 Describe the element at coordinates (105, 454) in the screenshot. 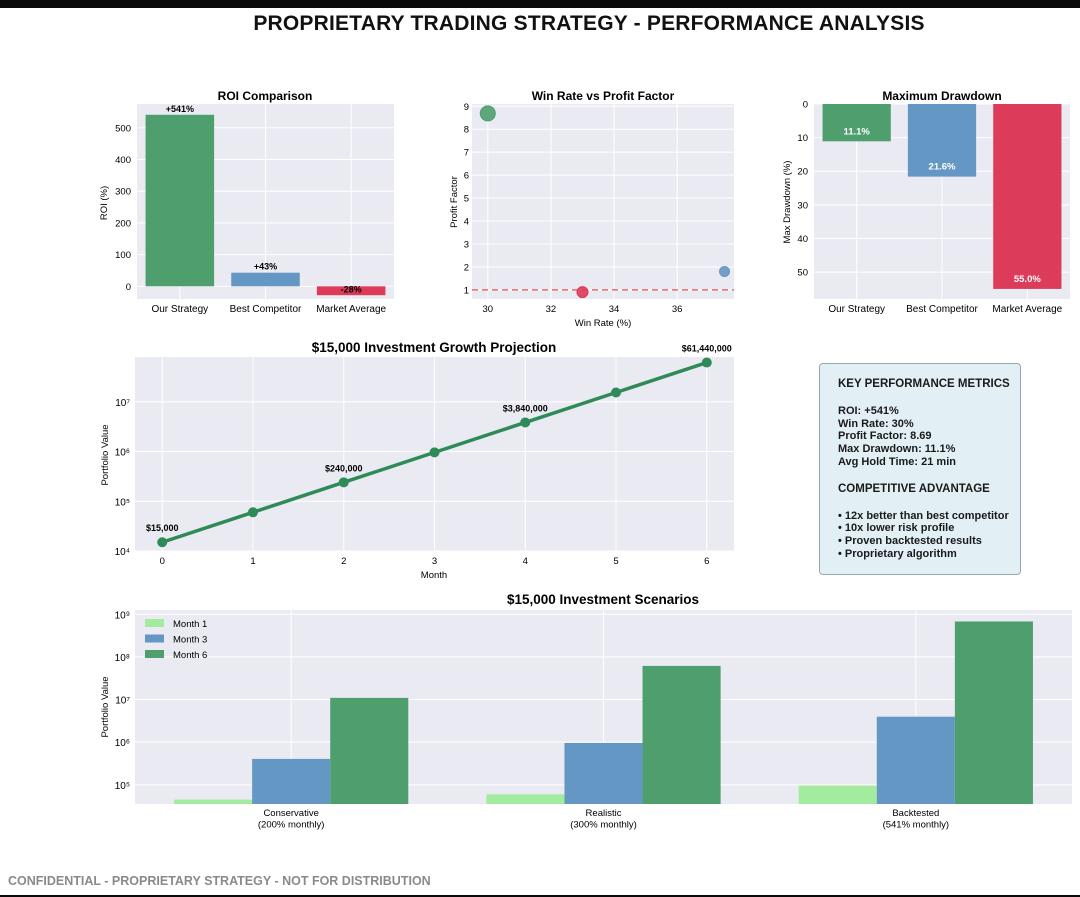

I see `growth-y-axis-label: Portfolio Value` at that location.